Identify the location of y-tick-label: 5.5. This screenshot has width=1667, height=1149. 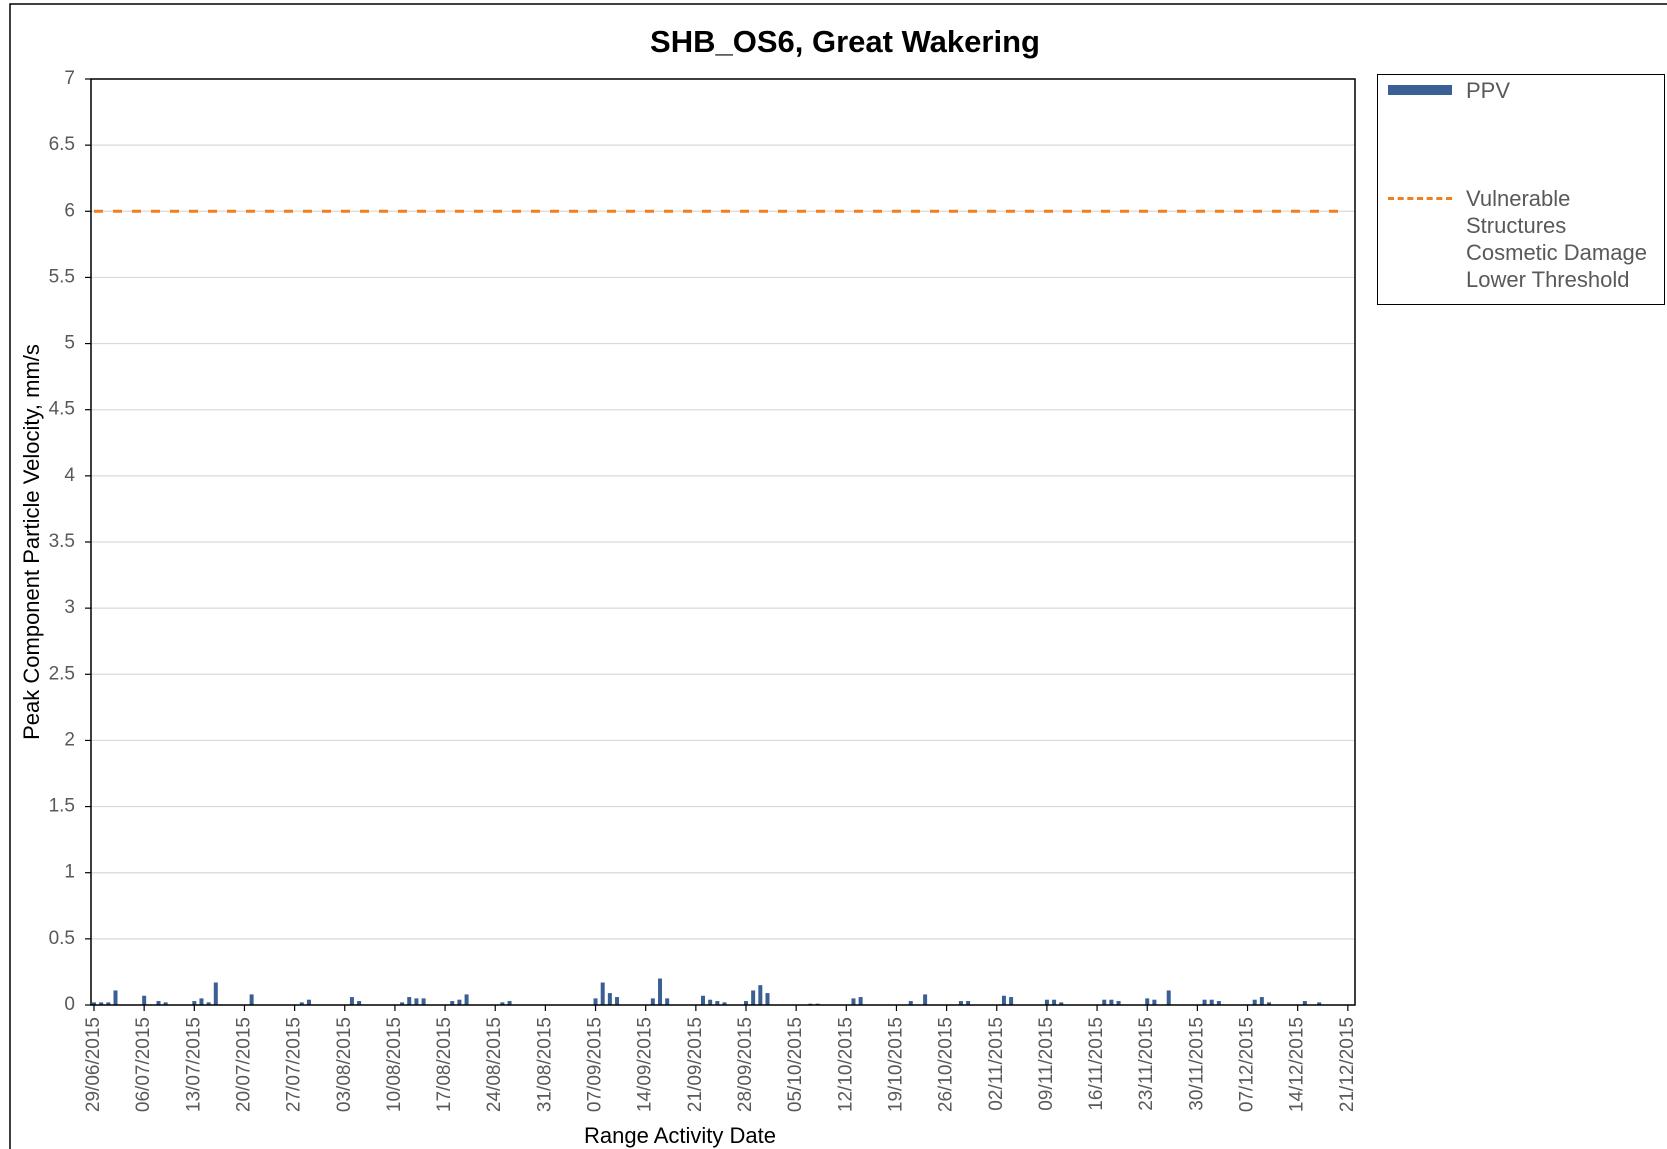
(62, 276).